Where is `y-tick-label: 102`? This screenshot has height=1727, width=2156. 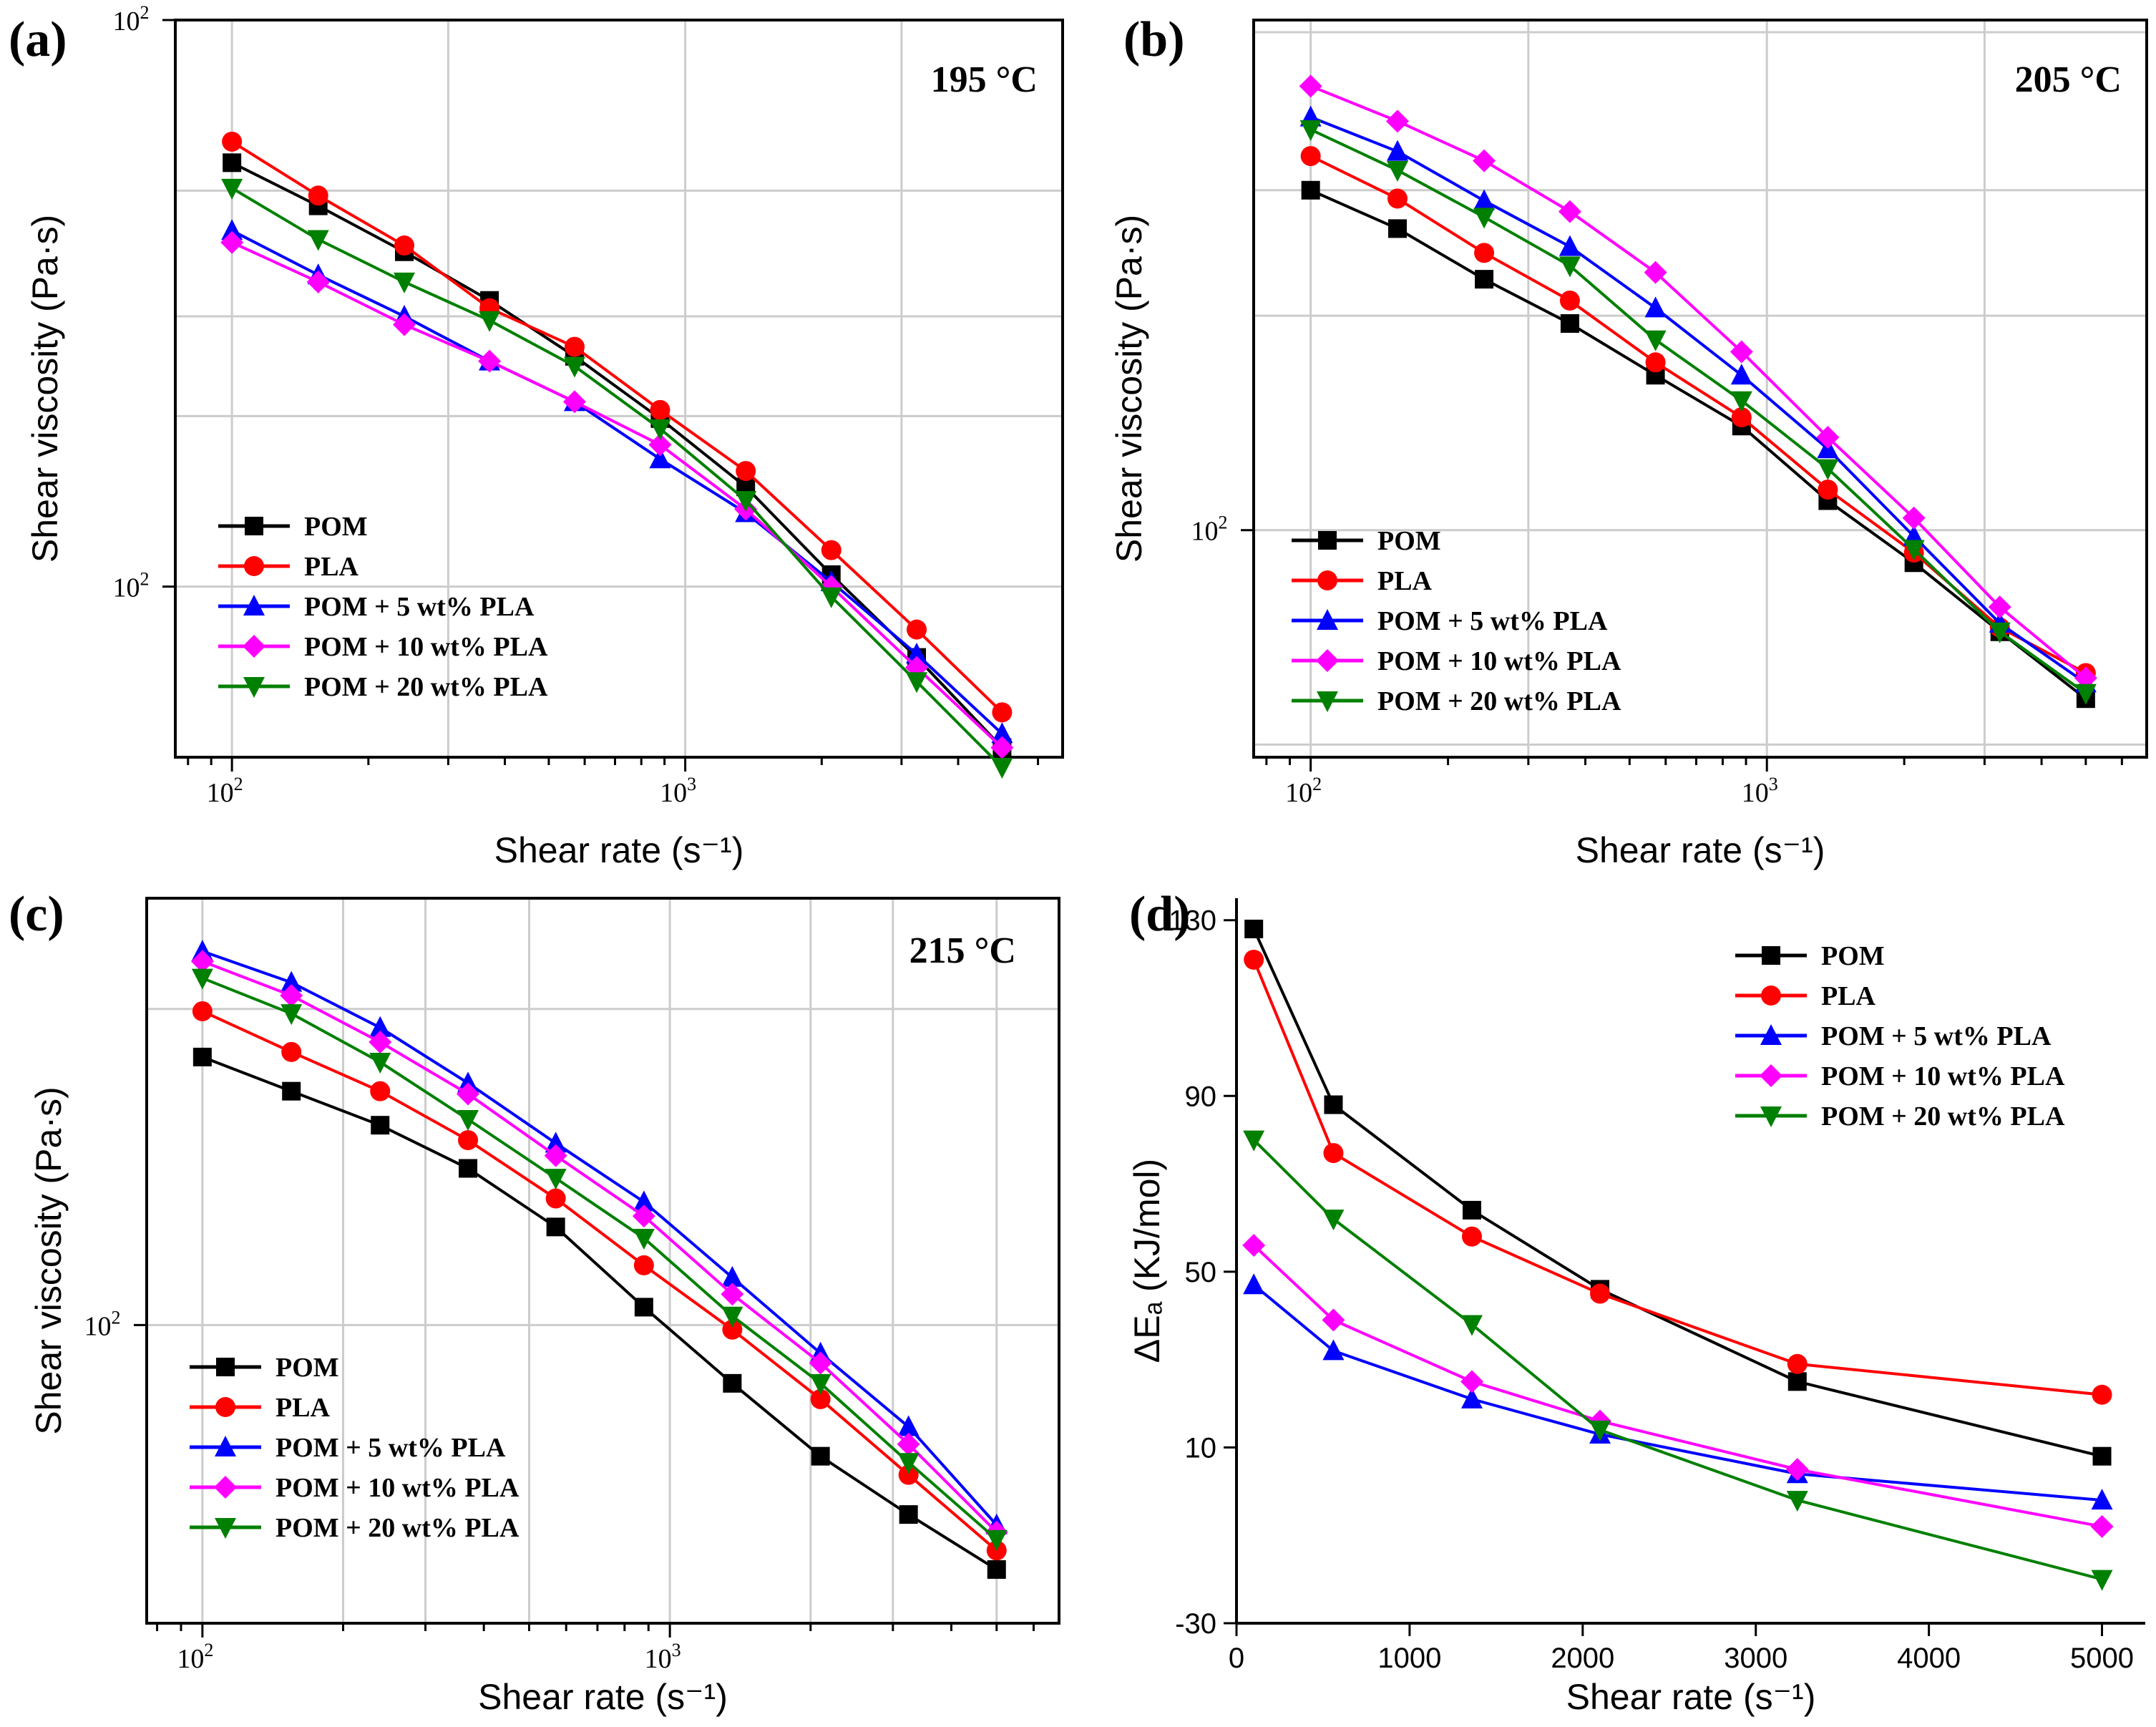
y-tick-label: 102 is located at coordinates (131, 586).